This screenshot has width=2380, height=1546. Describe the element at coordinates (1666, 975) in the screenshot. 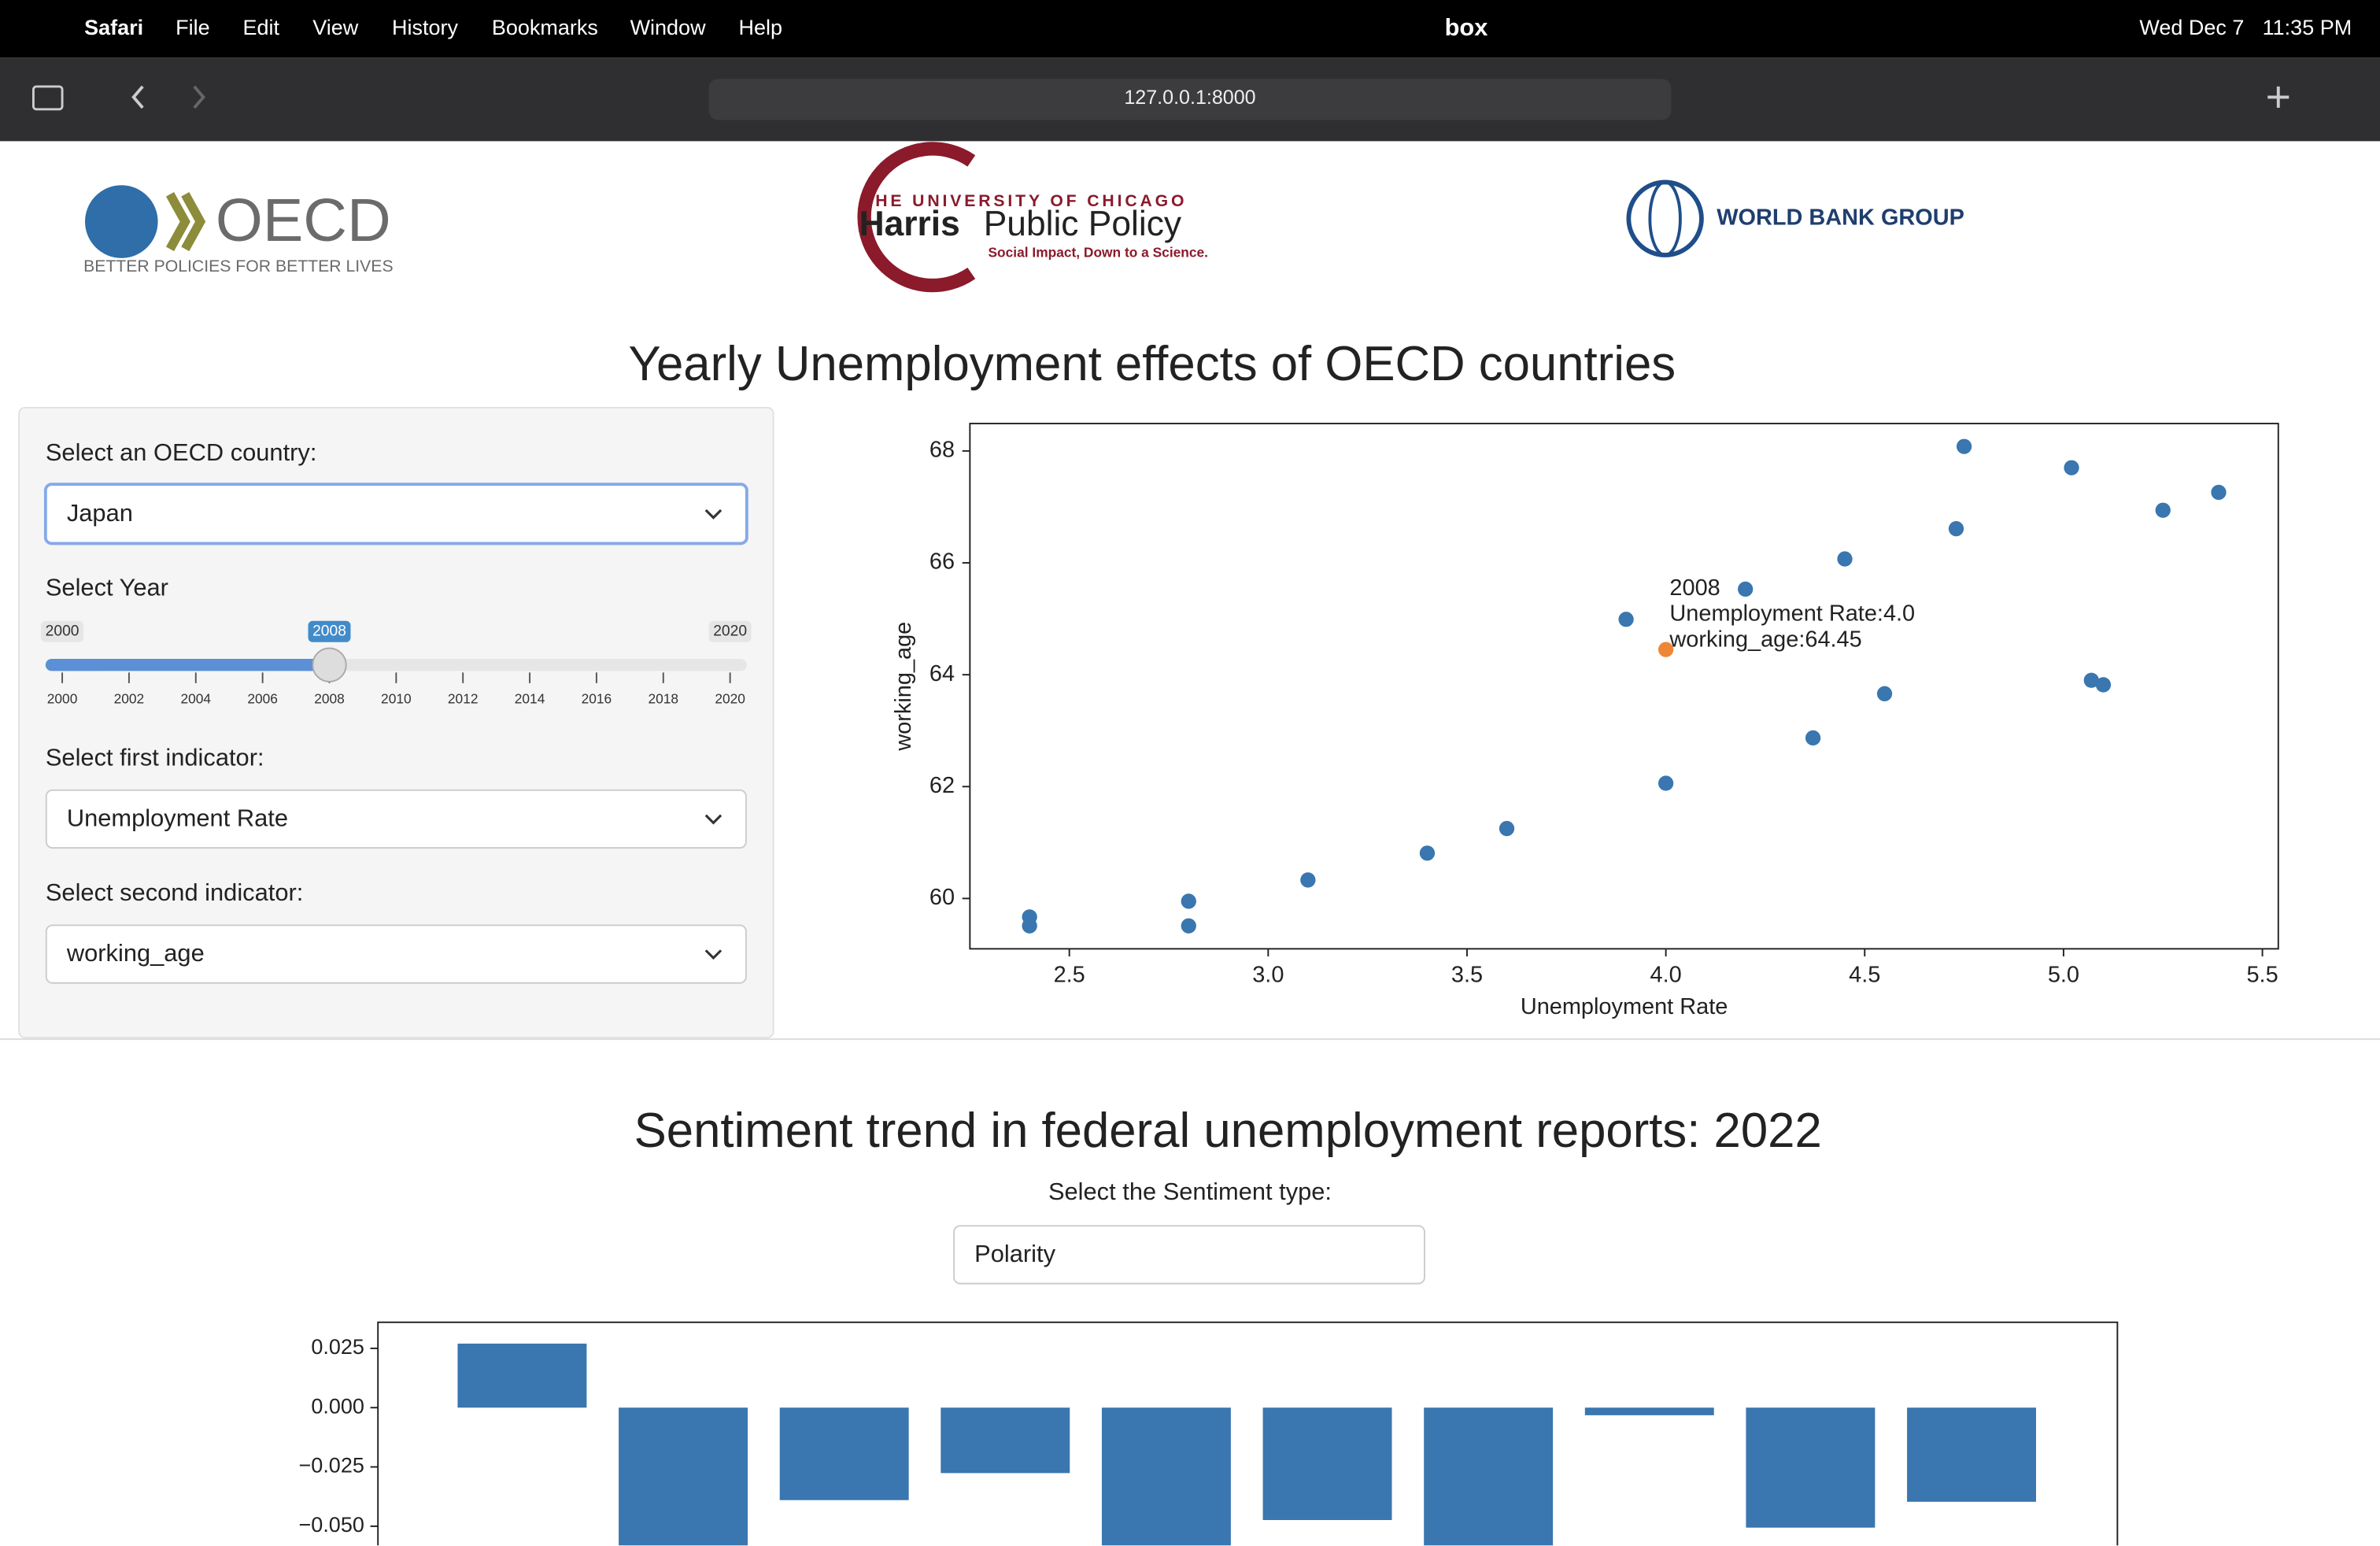

I see `x-tick-label: 4.0` at that location.